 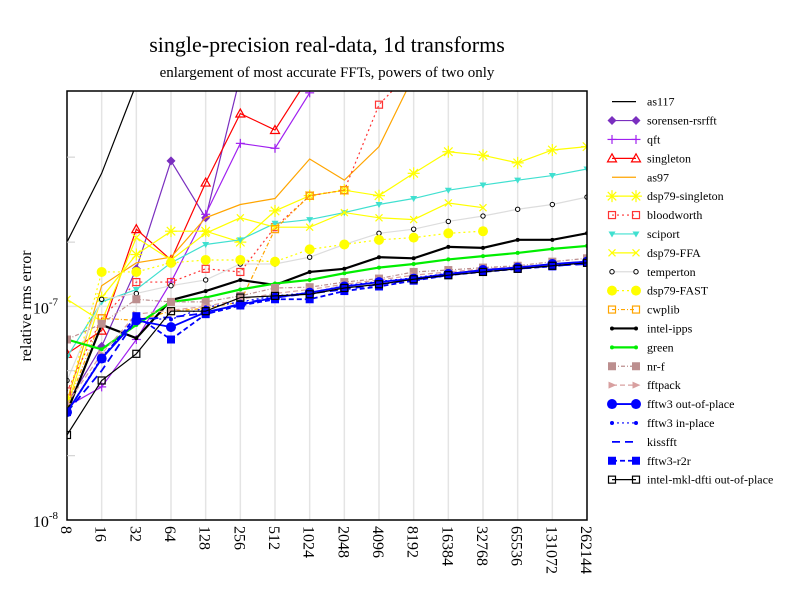 I want to click on legend-label: bloodworth, so click(x=674, y=215).